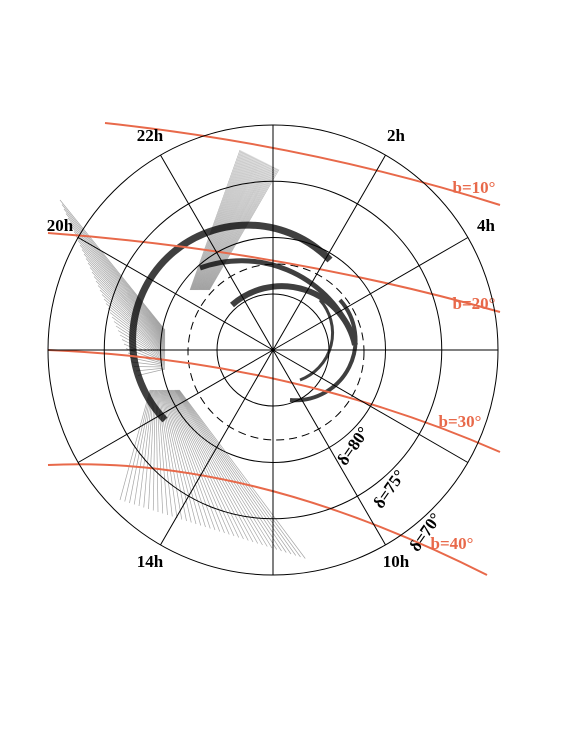 The height and width of the screenshot is (740, 572). What do you see at coordinates (353, 446) in the screenshot?
I see `dec-label: δ=80°` at bounding box center [353, 446].